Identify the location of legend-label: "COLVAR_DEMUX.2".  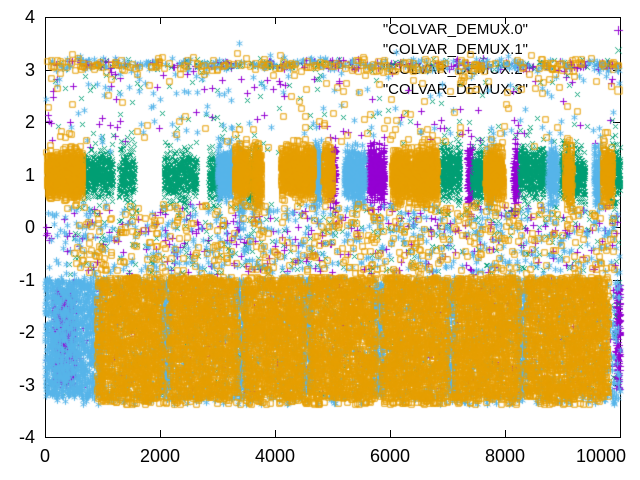
(455, 69).